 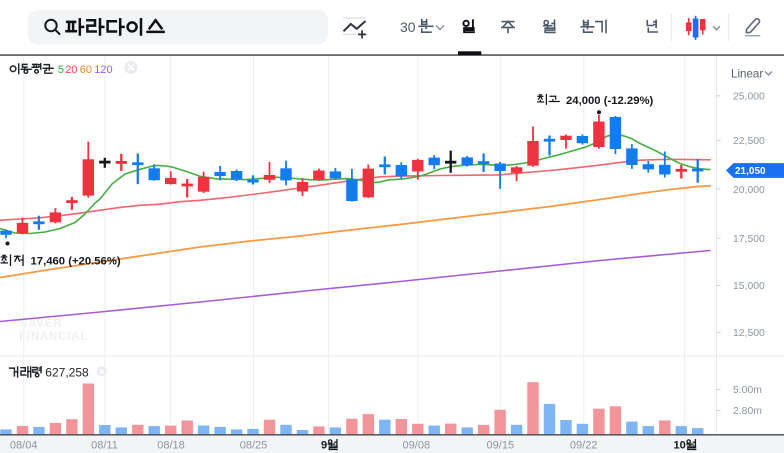 What do you see at coordinates (747, 390) in the screenshot?
I see `svg-text: 5.00m` at bounding box center [747, 390].